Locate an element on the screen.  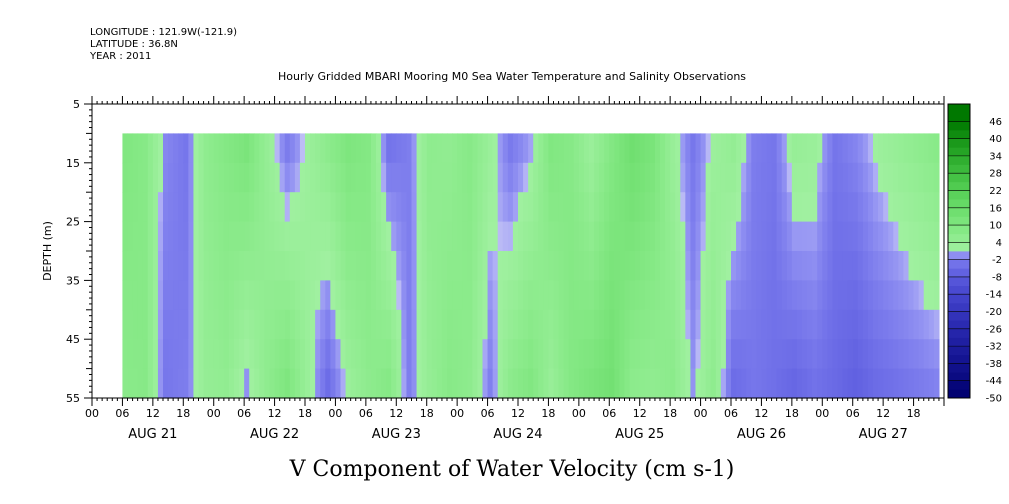
x-hour-label: 18 is located at coordinates (670, 413).